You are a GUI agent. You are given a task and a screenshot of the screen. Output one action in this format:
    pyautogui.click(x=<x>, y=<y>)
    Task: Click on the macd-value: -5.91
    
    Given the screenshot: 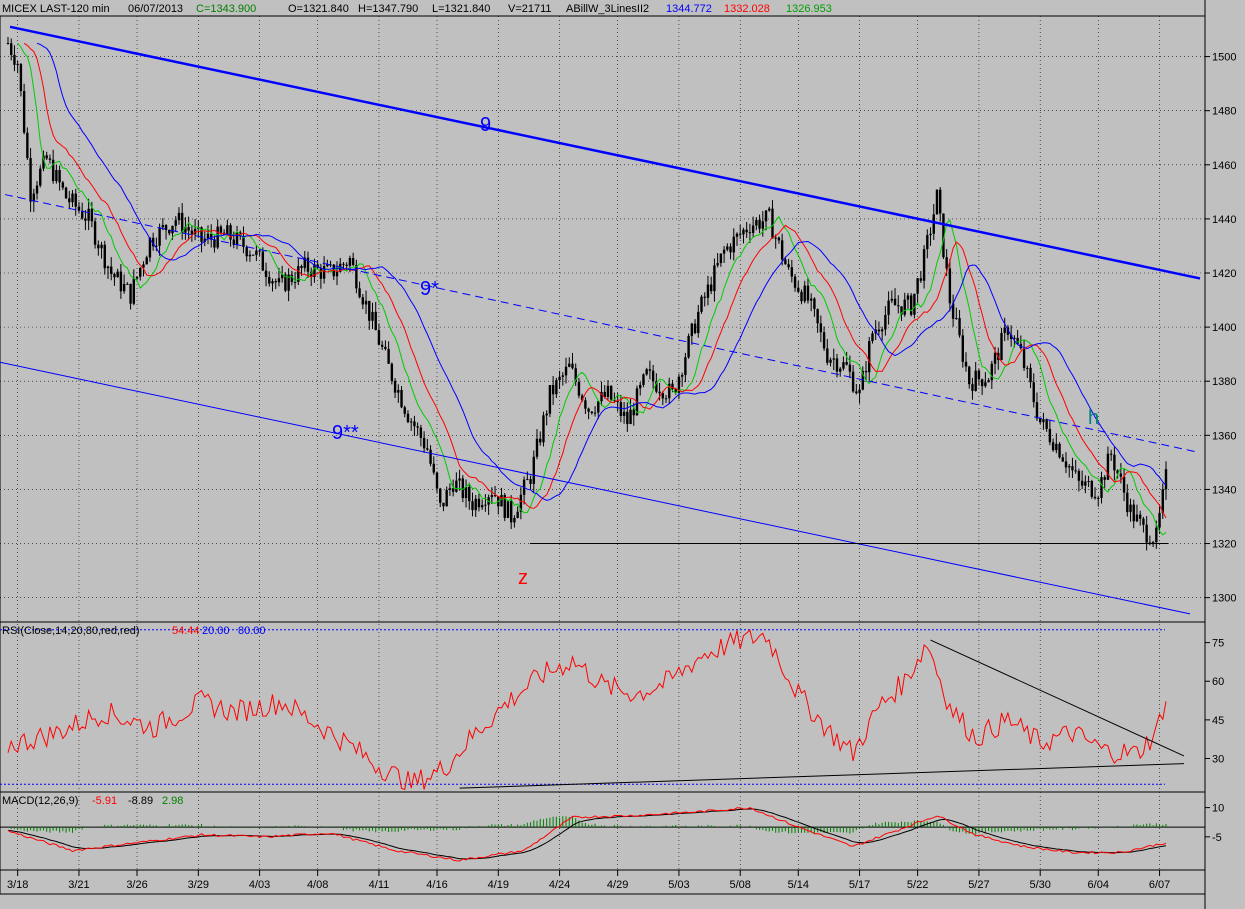 What is the action you would take?
    pyautogui.click(x=104, y=801)
    